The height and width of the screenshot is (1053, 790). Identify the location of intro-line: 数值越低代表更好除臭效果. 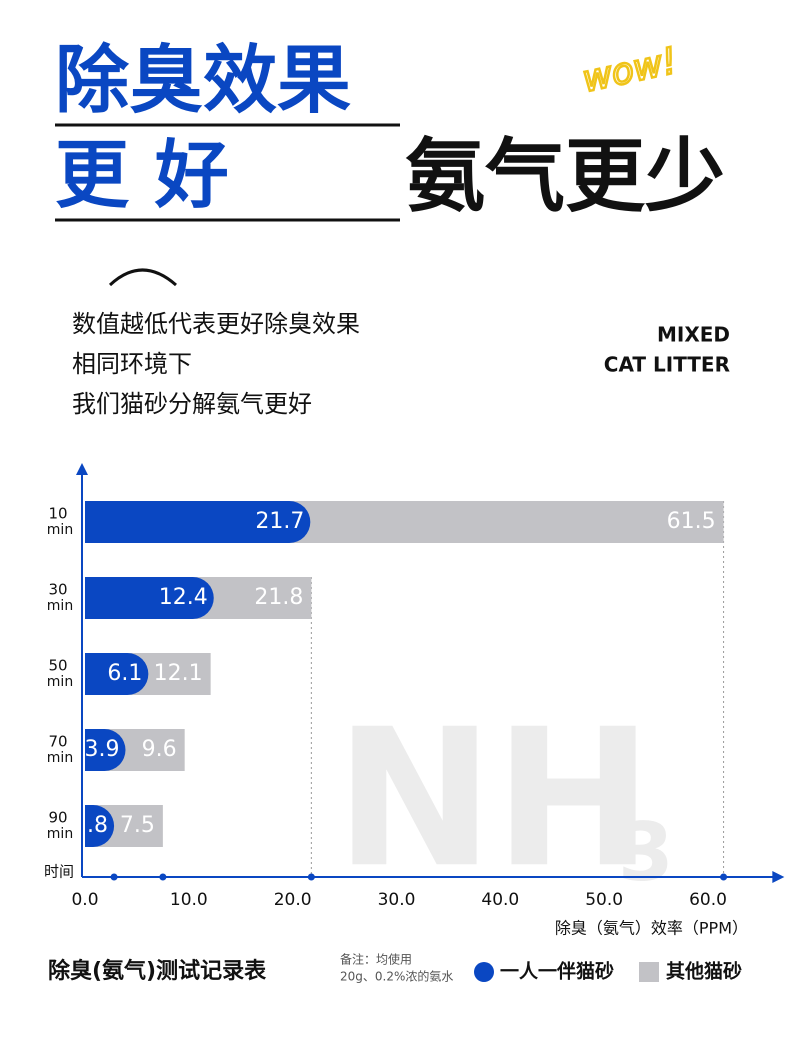
(216, 324).